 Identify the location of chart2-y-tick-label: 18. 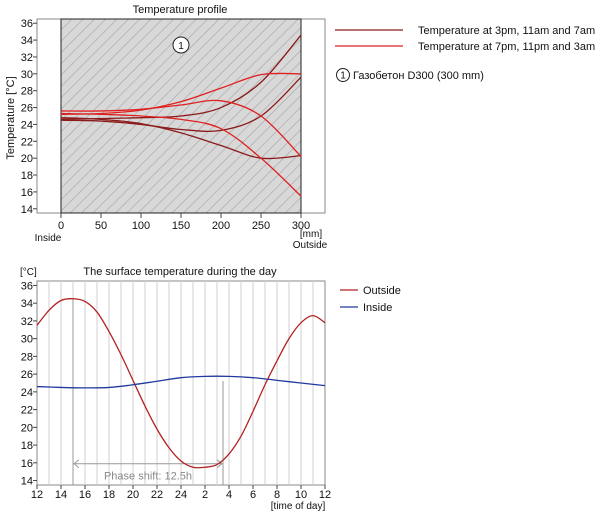
(27, 446).